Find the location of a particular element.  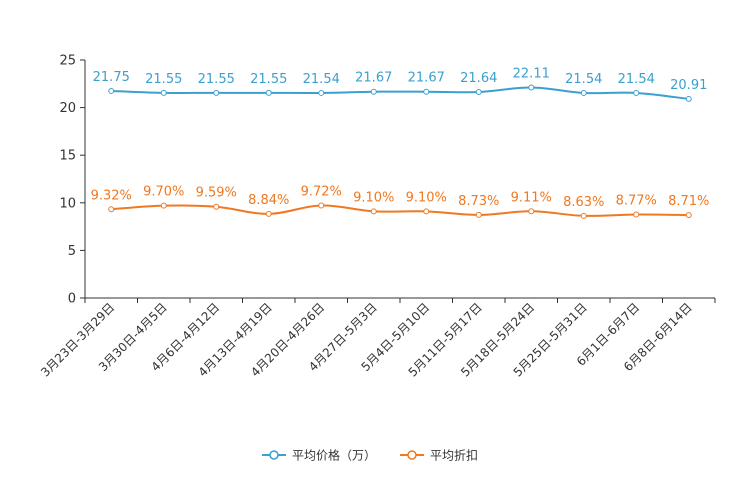

data-label: 21.75 is located at coordinates (111, 77).